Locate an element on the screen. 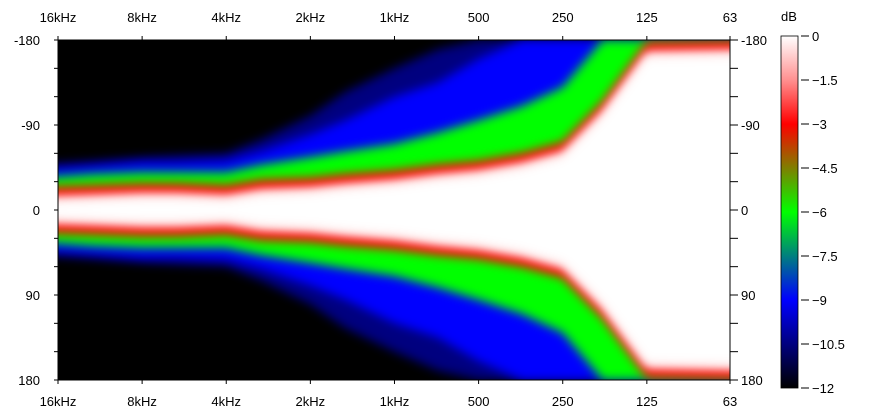 Image resolution: width=873 pixels, height=417 pixels. x-axis-bottom: 16kHz 8kHz 4kHz 2kHz 1kHz 500 250 125 63 is located at coordinates (388, 394).